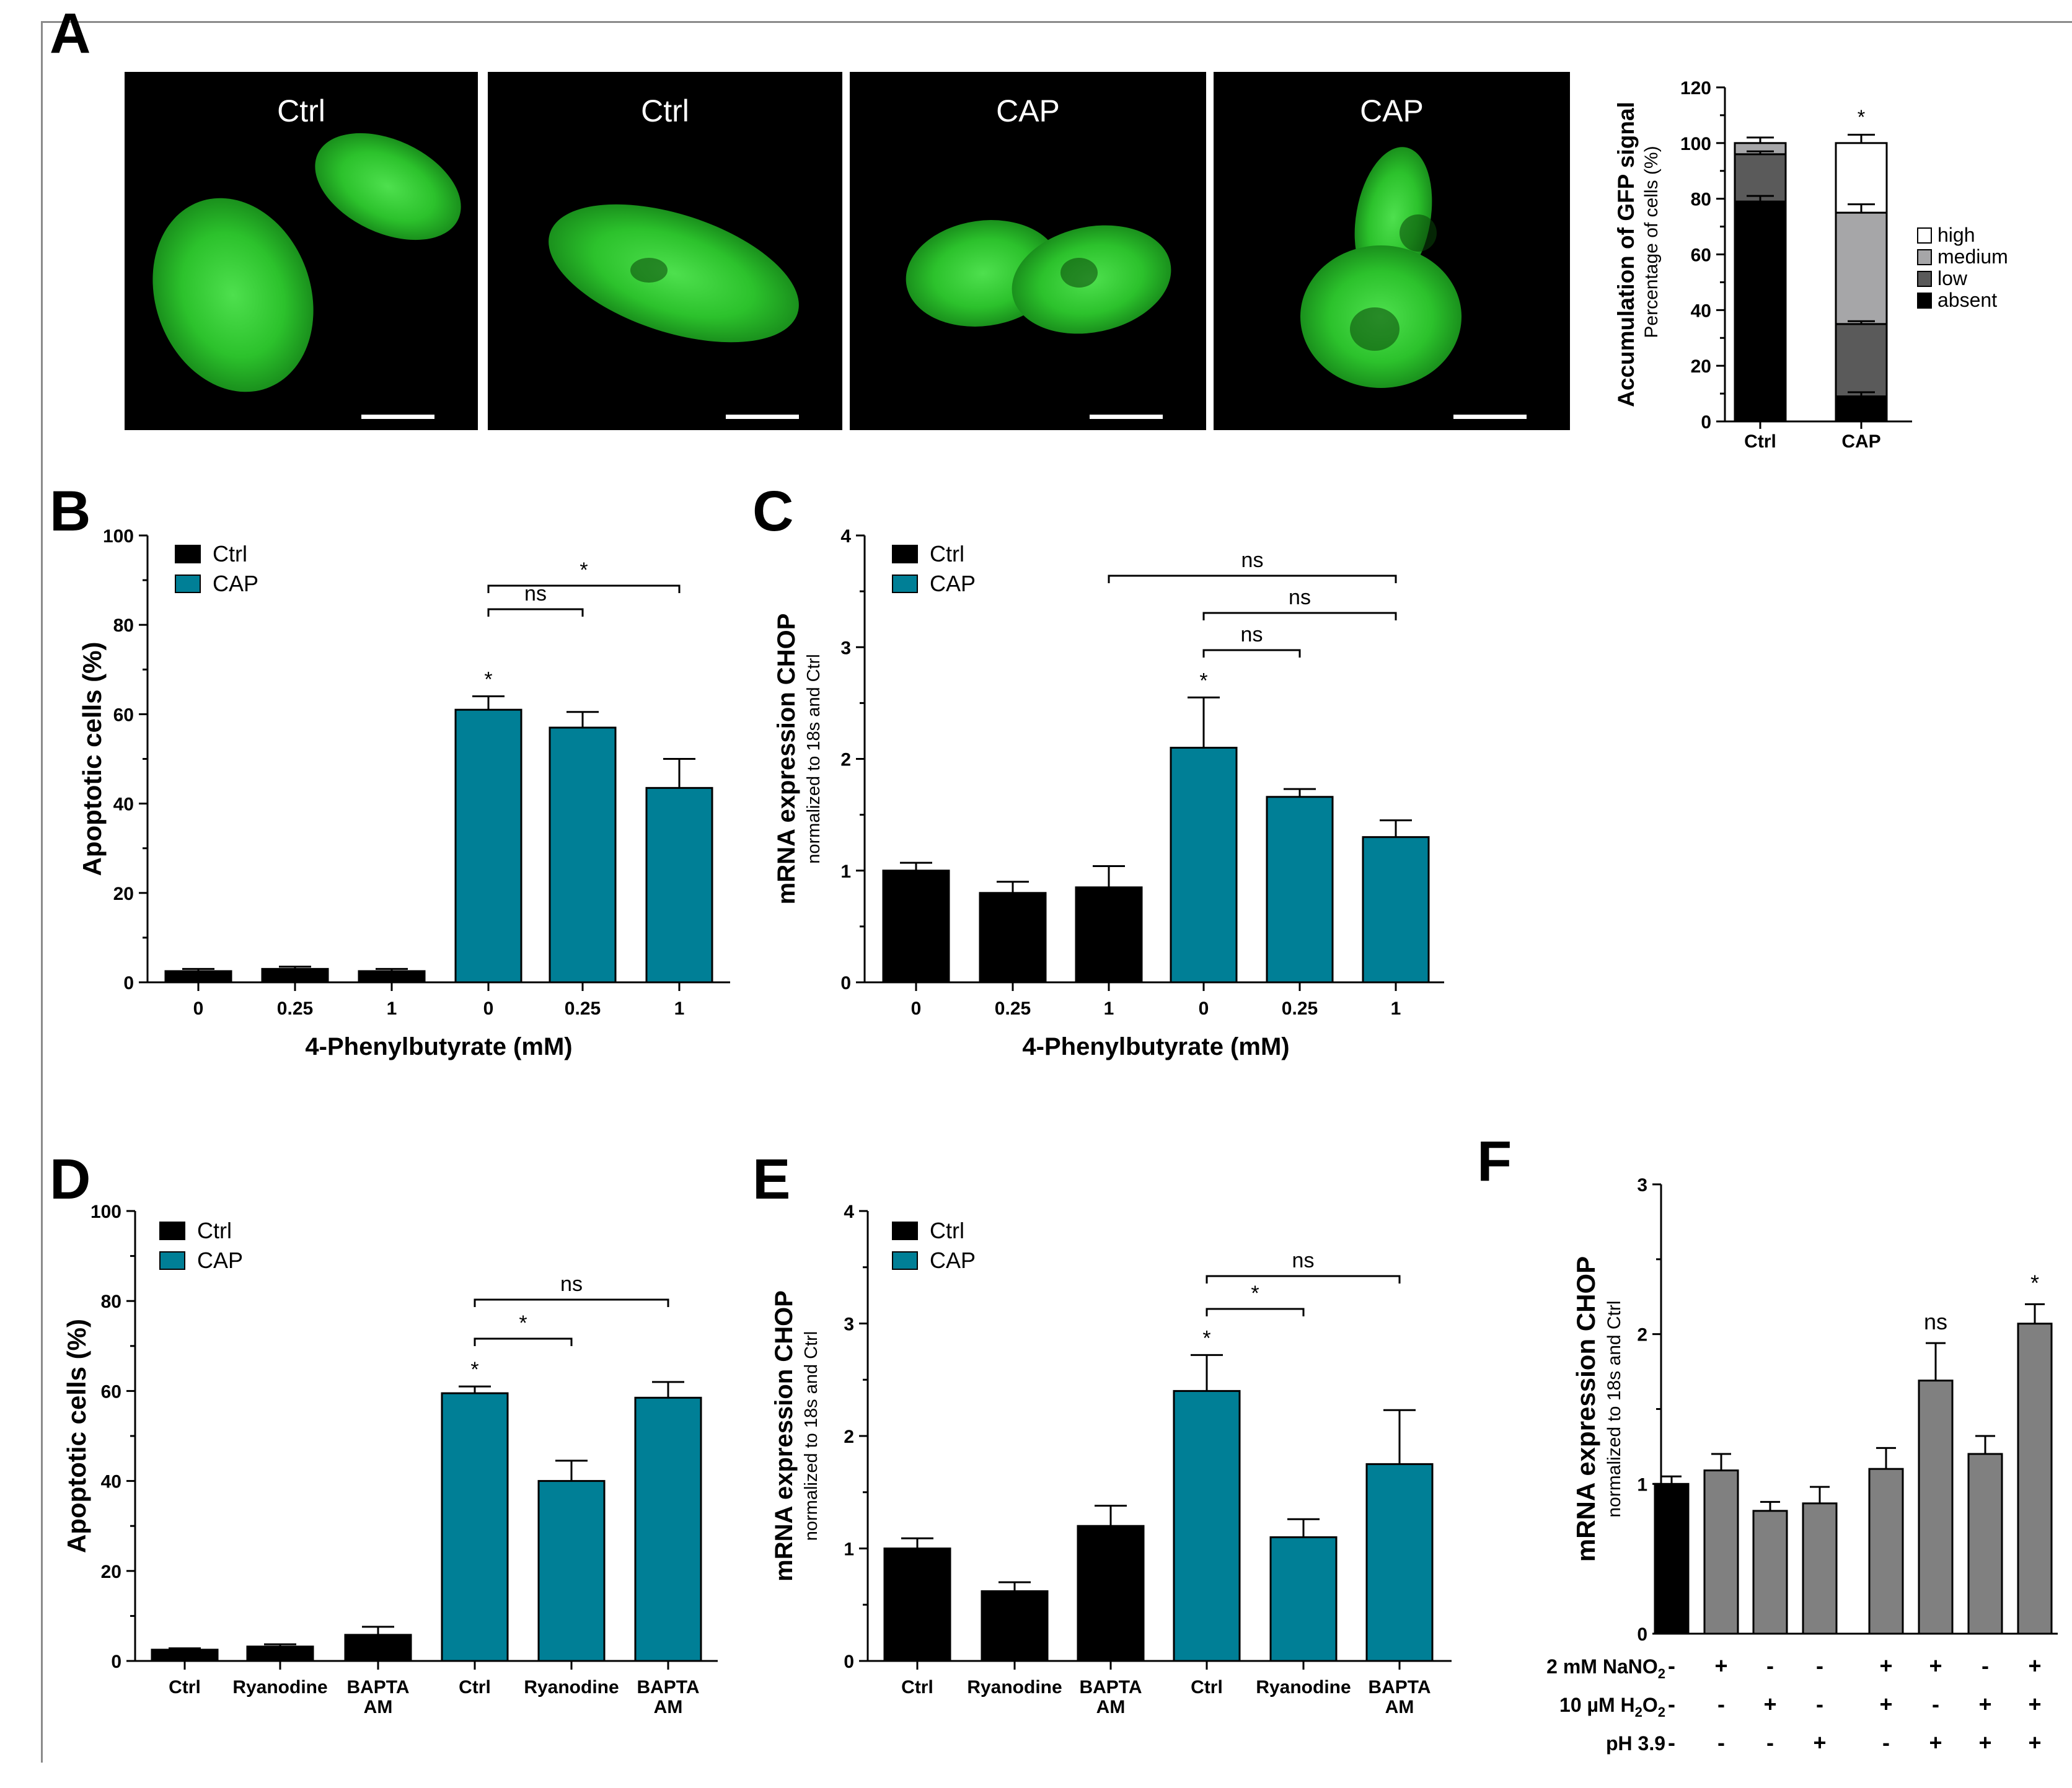 The width and height of the screenshot is (2072, 1788). Describe the element at coordinates (1392, 251) in the screenshot. I see `micrograph-4: CAP` at that location.